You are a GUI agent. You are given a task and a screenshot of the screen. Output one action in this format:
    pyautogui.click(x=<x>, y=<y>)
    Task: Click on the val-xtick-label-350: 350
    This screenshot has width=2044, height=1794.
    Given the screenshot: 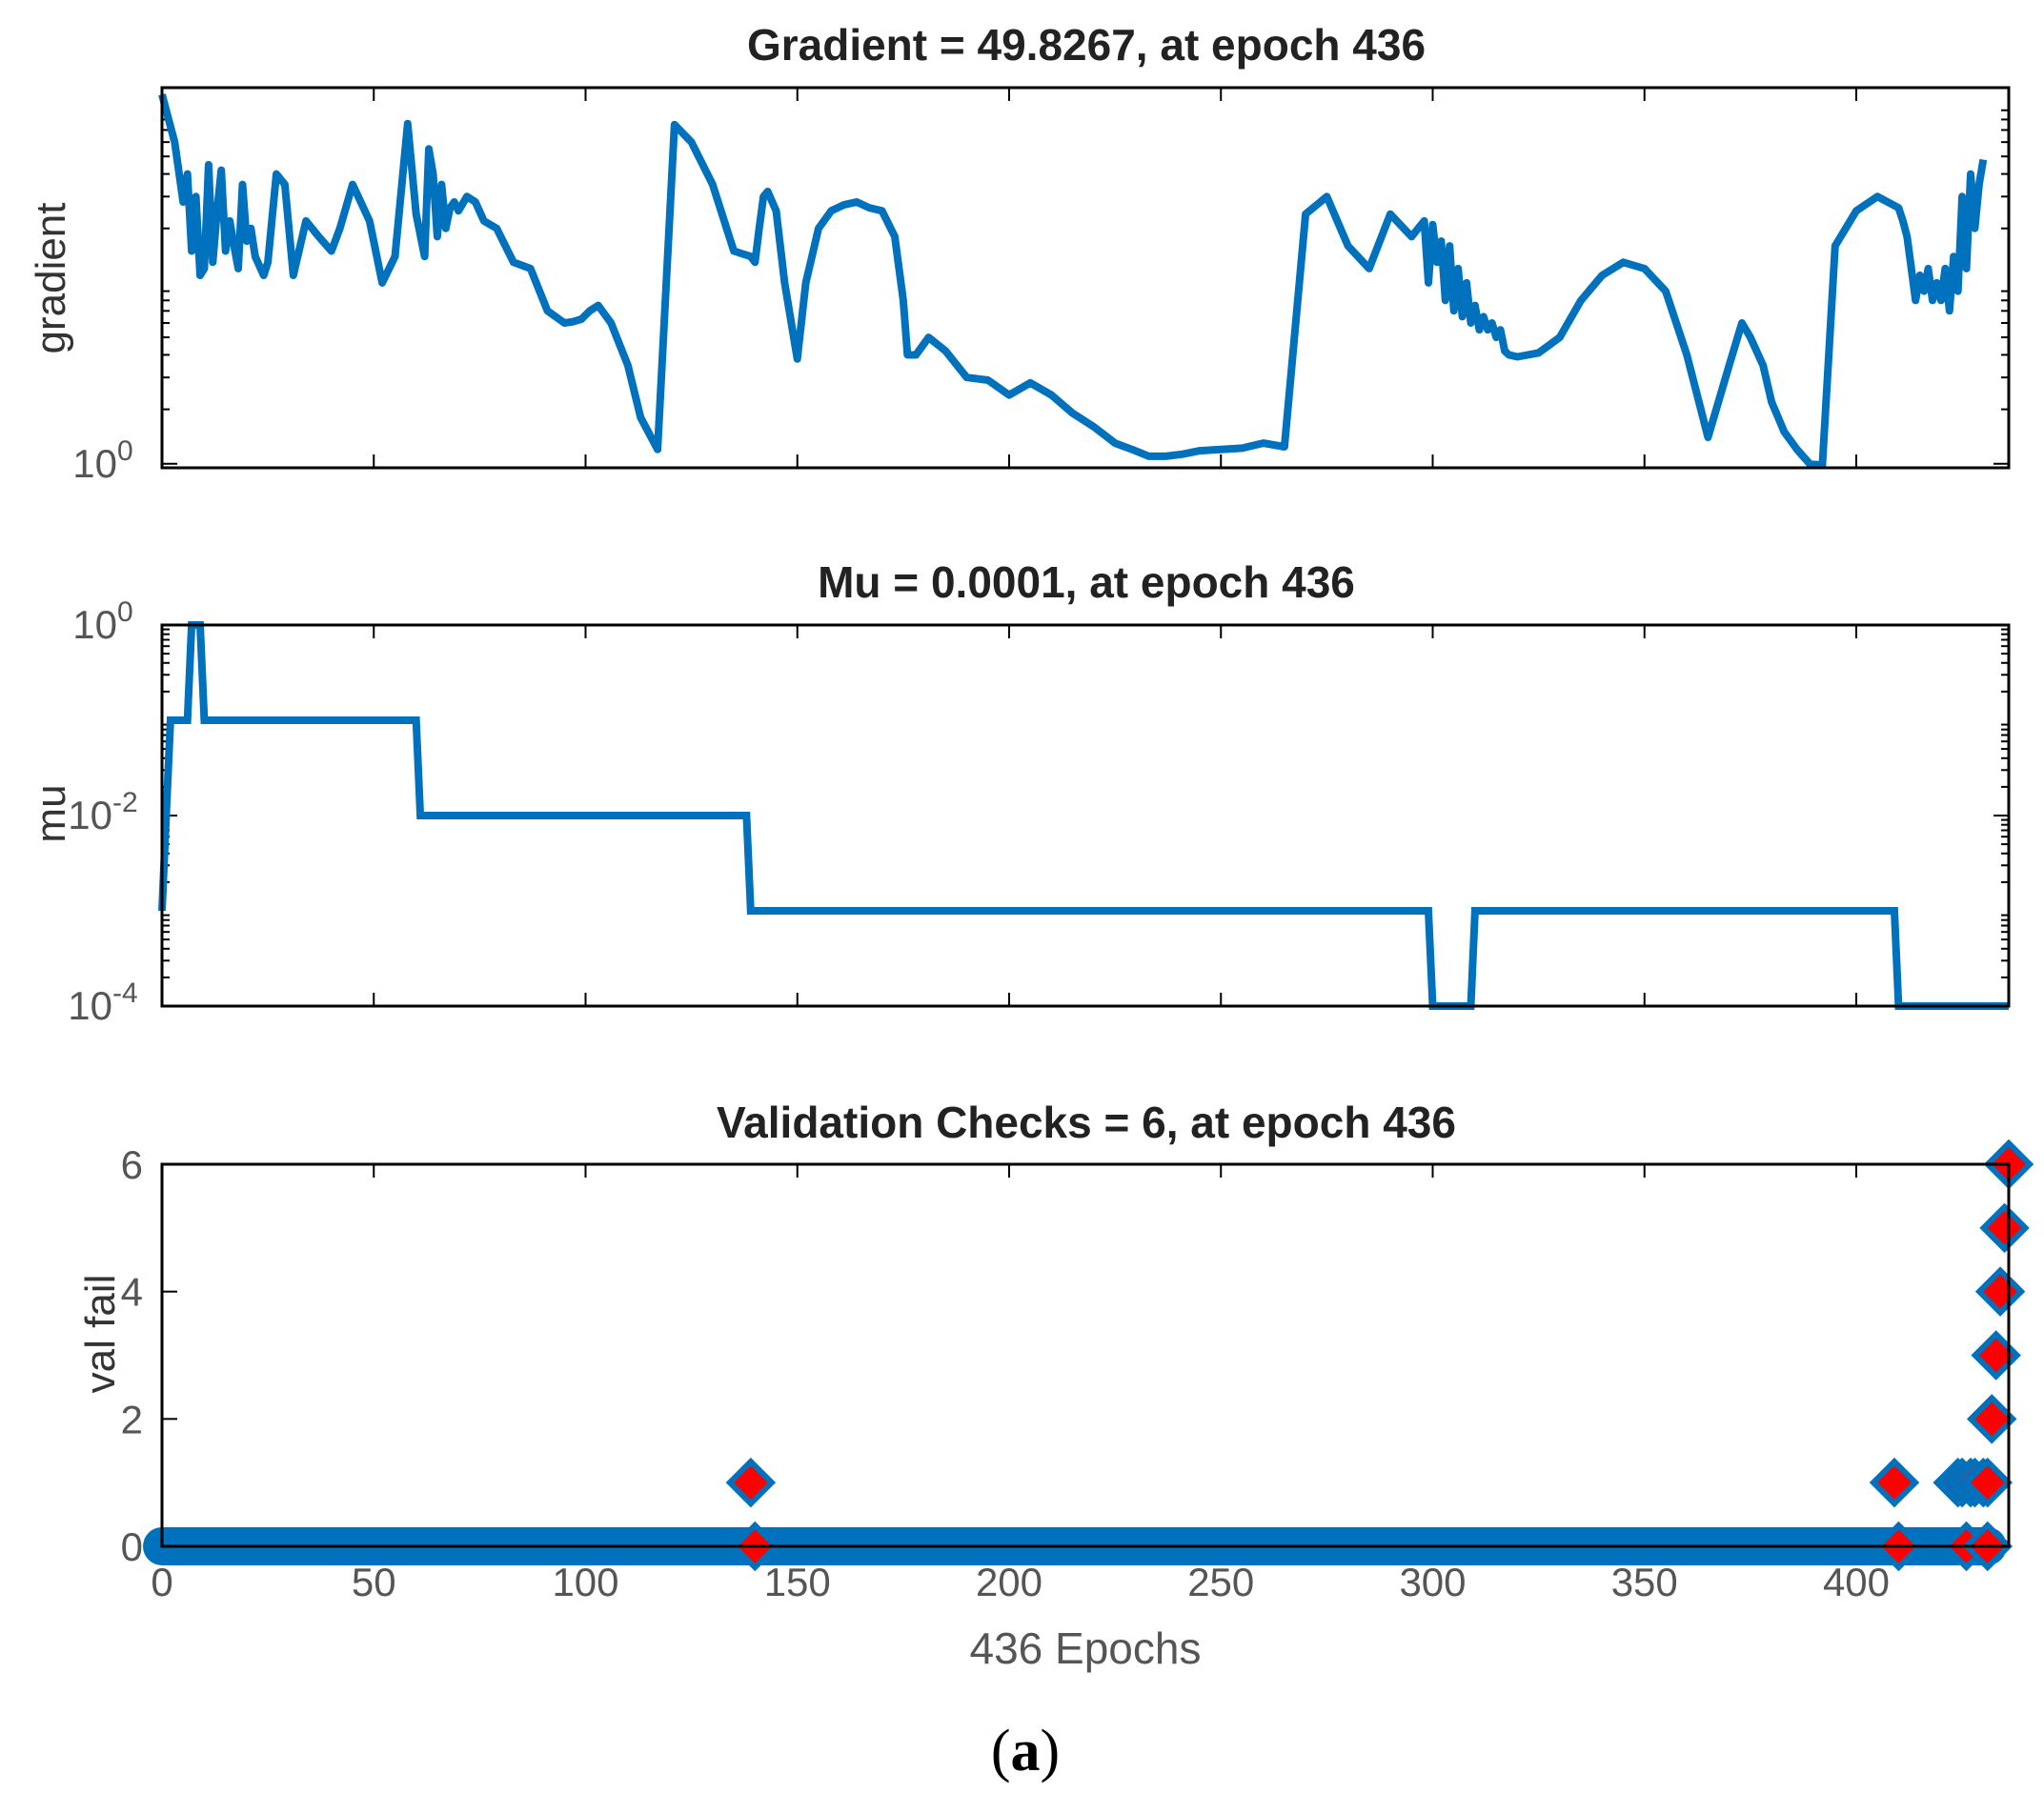 What is the action you would take?
    pyautogui.click(x=1644, y=1582)
    